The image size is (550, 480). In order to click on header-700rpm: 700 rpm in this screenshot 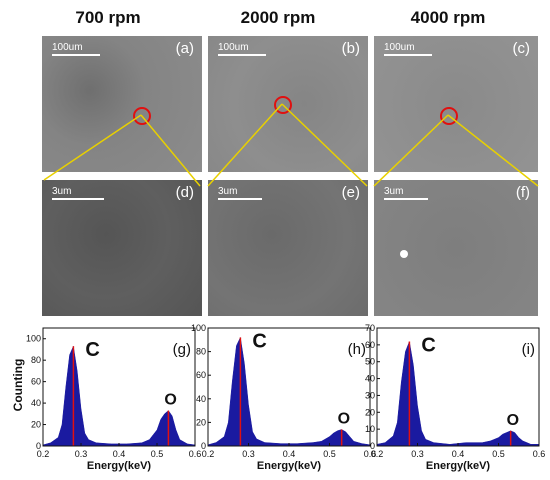, I will do `click(108, 17)`.